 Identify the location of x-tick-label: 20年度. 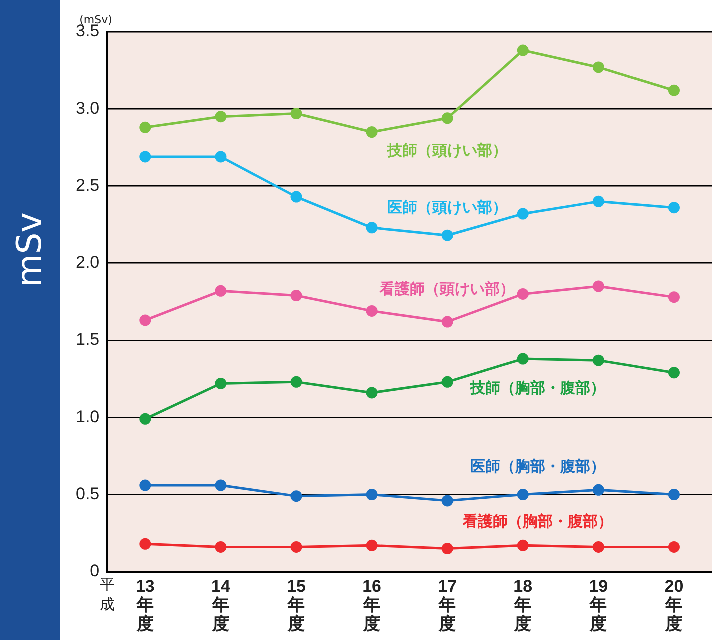
(674, 605).